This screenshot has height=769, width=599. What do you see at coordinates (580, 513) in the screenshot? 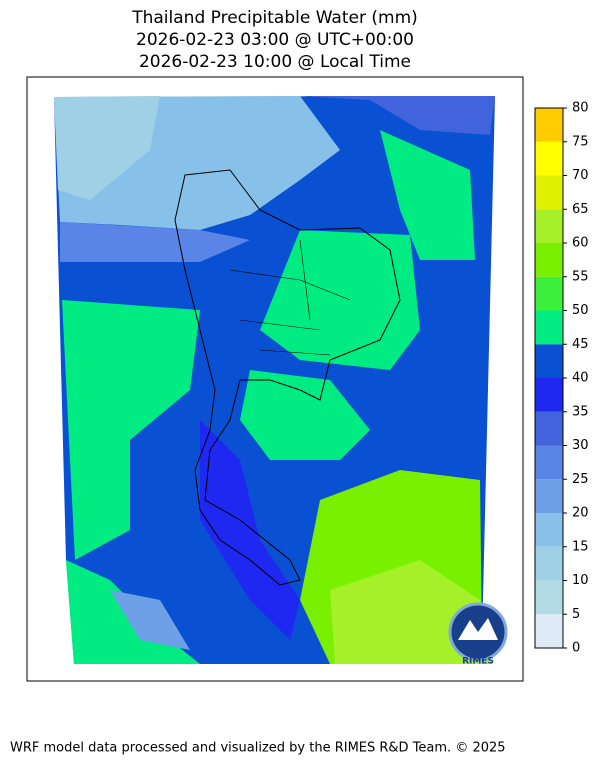
I see `tick-label: 20` at bounding box center [580, 513].